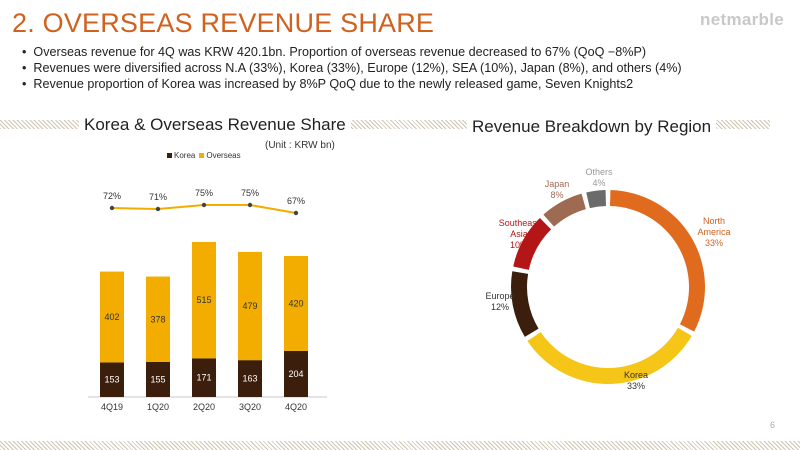 Image resolution: width=800 pixels, height=450 pixels. I want to click on slice-label: Korea 33%, so click(636, 380).